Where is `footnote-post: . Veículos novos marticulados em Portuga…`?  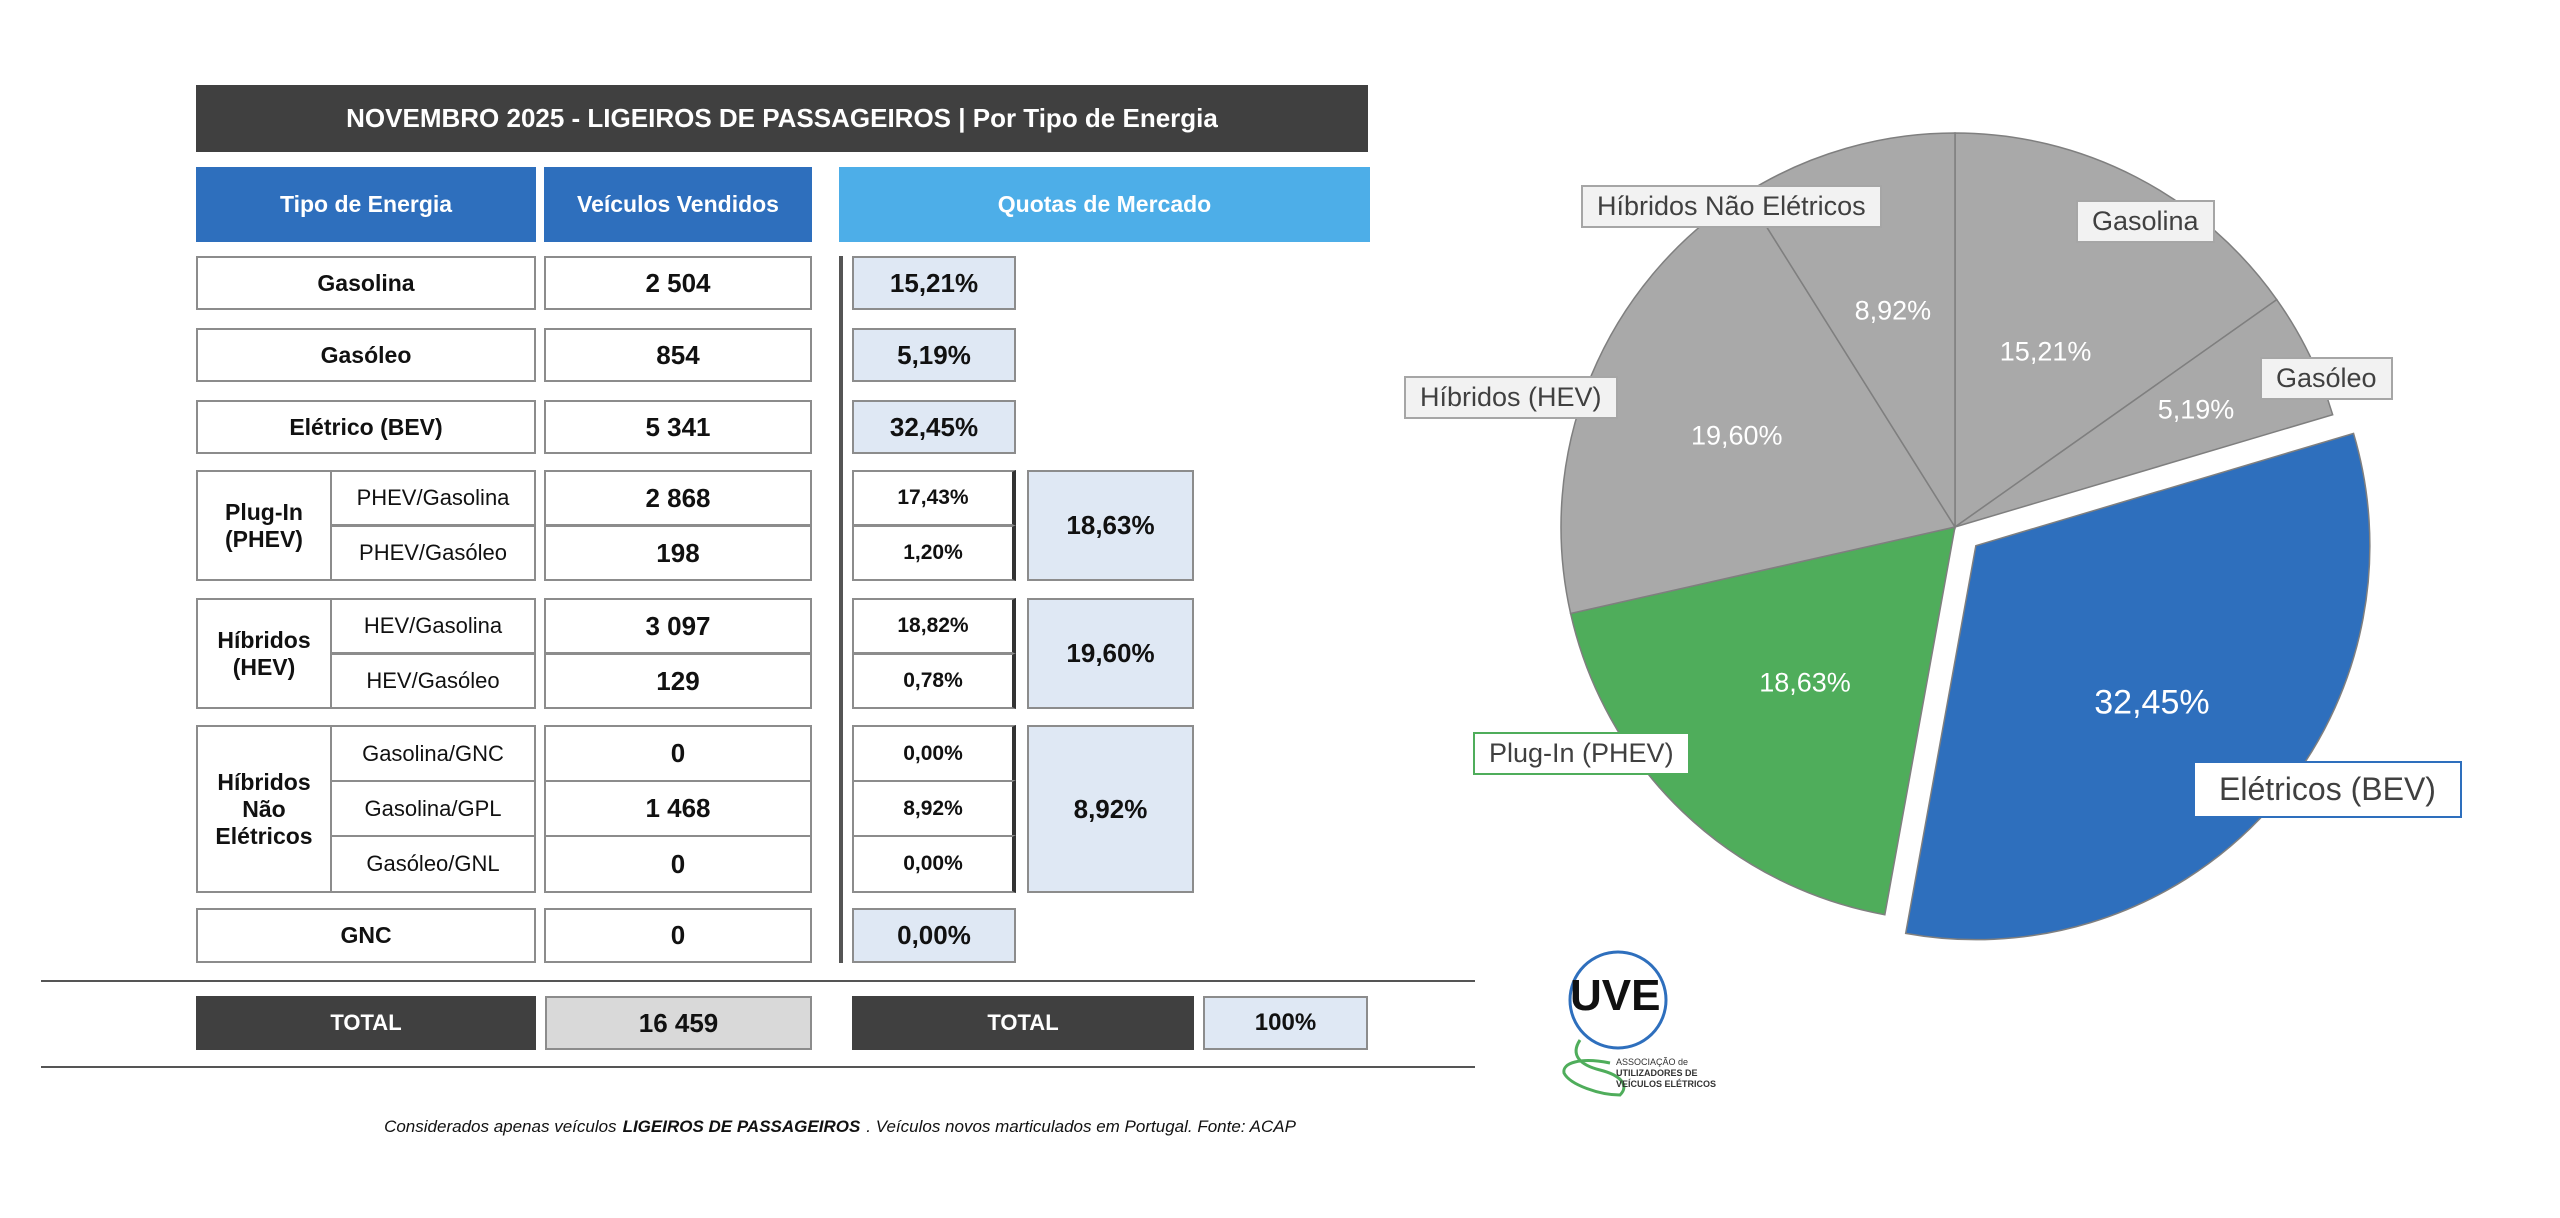
footnote-post: . Veículos novos marticulados em Portuga… is located at coordinates (1081, 1126).